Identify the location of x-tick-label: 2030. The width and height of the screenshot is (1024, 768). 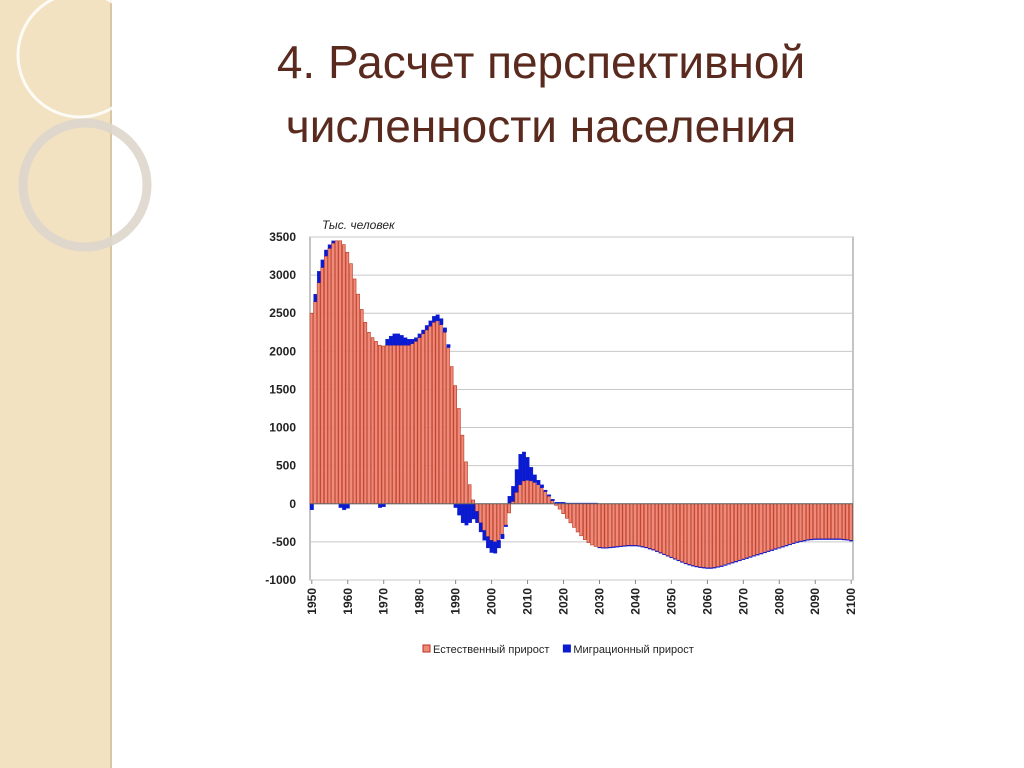
(599, 601).